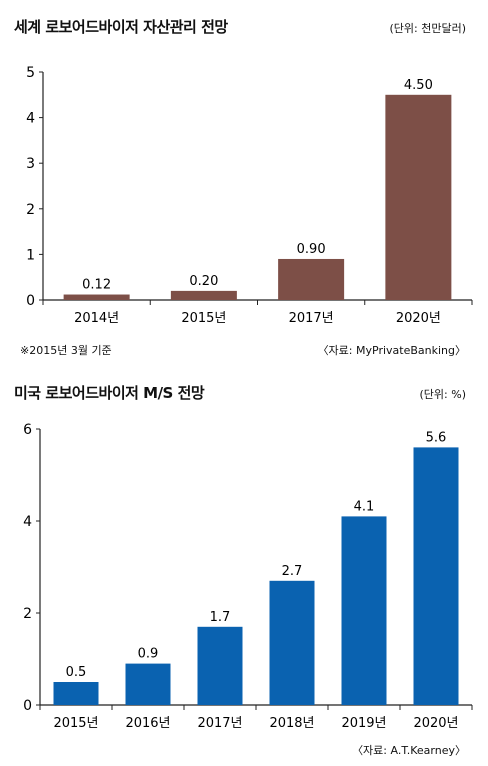  What do you see at coordinates (291, 723) in the screenshot?
I see `chart2-category-label: 2018년` at bounding box center [291, 723].